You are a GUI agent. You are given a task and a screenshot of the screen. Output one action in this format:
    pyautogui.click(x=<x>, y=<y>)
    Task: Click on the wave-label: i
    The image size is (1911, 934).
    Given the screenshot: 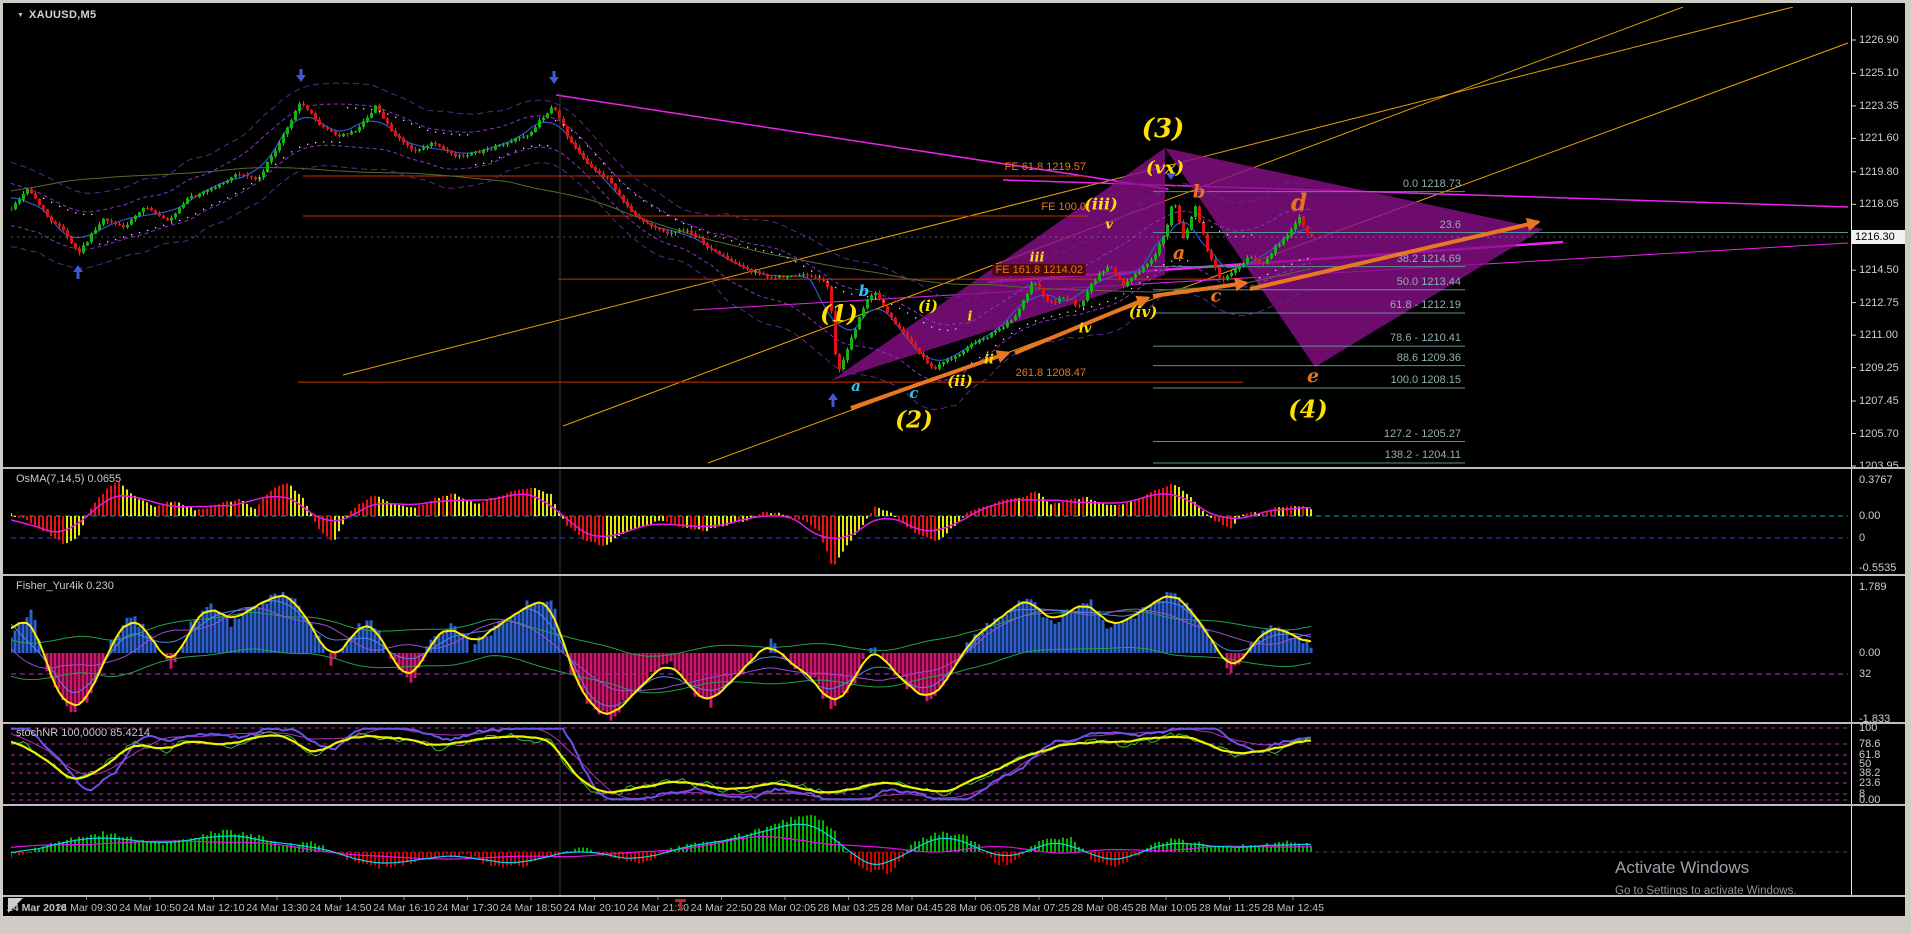 What is the action you would take?
    pyautogui.click(x=970, y=317)
    